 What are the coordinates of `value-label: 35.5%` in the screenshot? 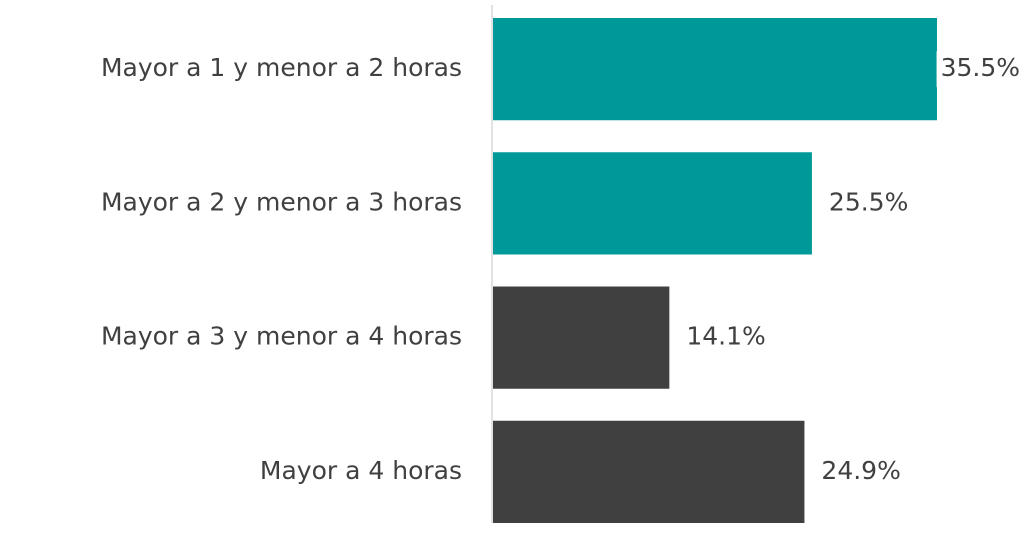 It's located at (980, 67).